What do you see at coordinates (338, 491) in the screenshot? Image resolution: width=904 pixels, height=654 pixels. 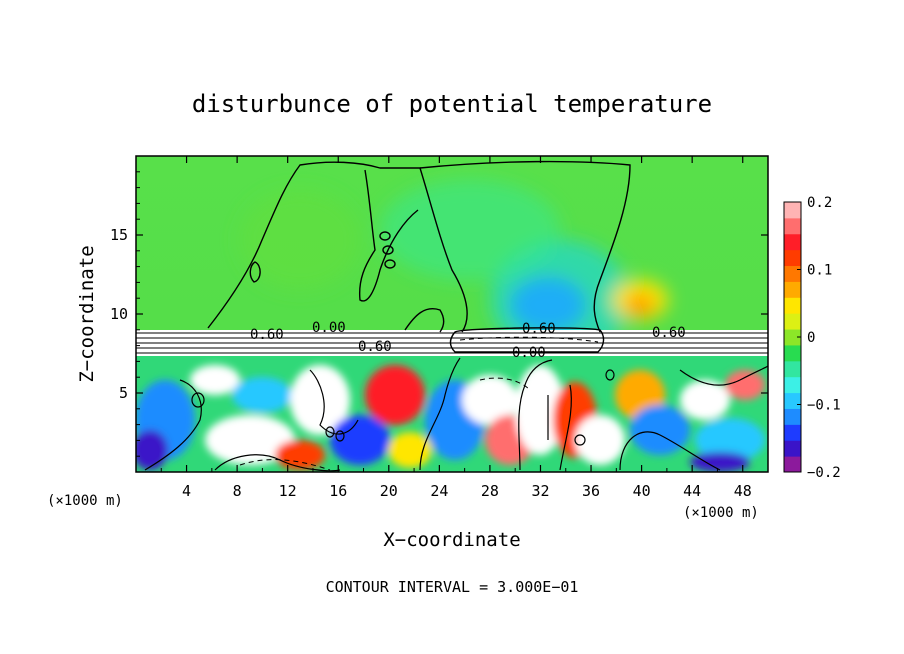 I see `x-tick-label: 16` at bounding box center [338, 491].